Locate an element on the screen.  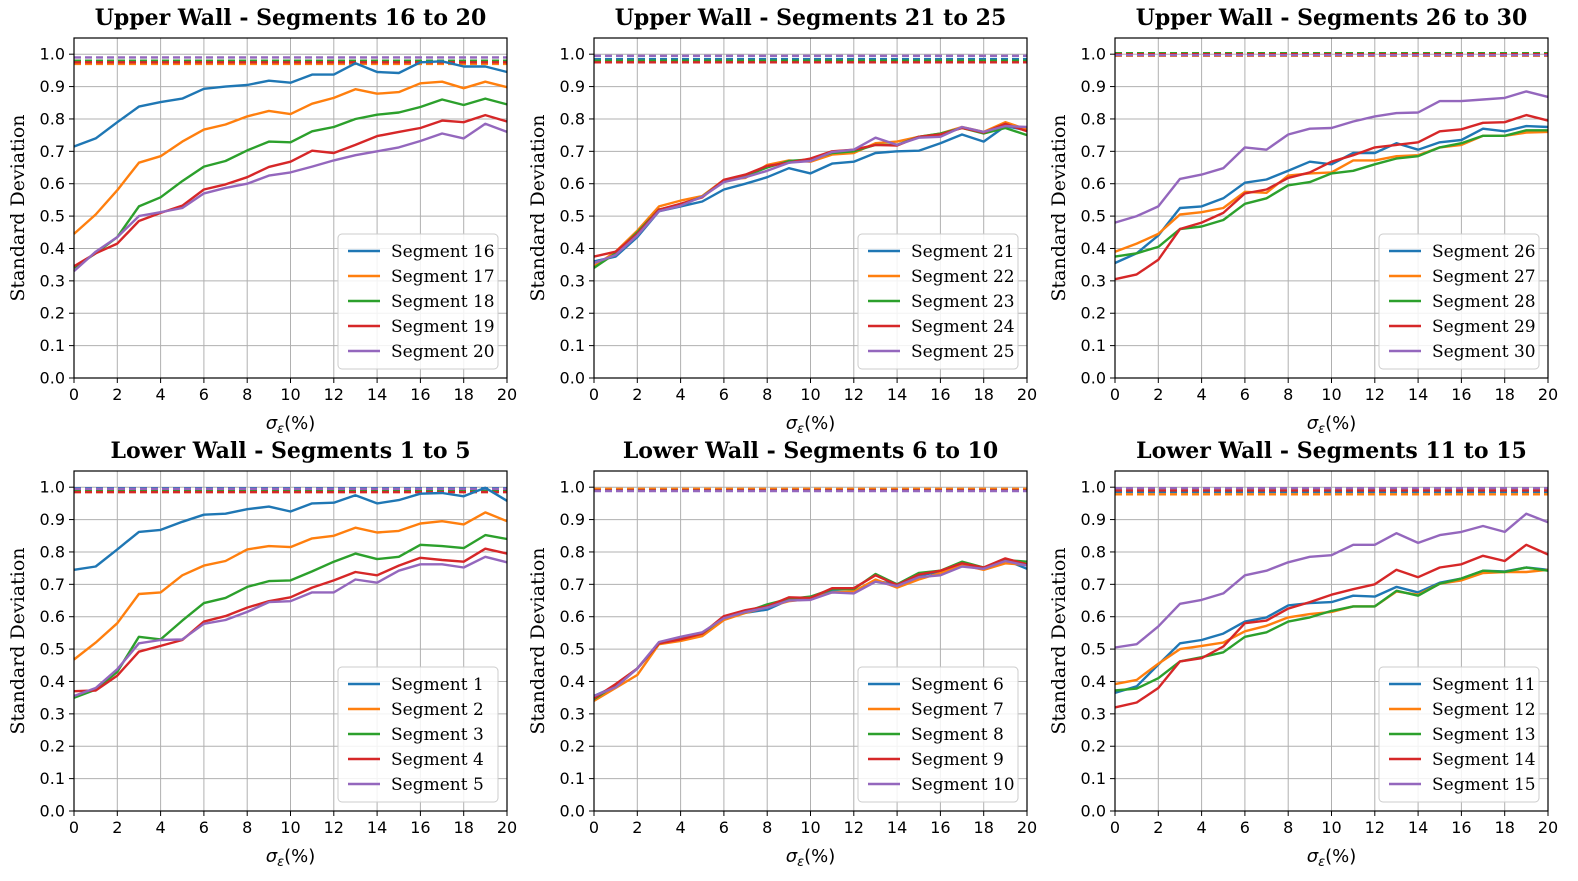
legend-label-1: Segment 1 is located at coordinates (437, 685).